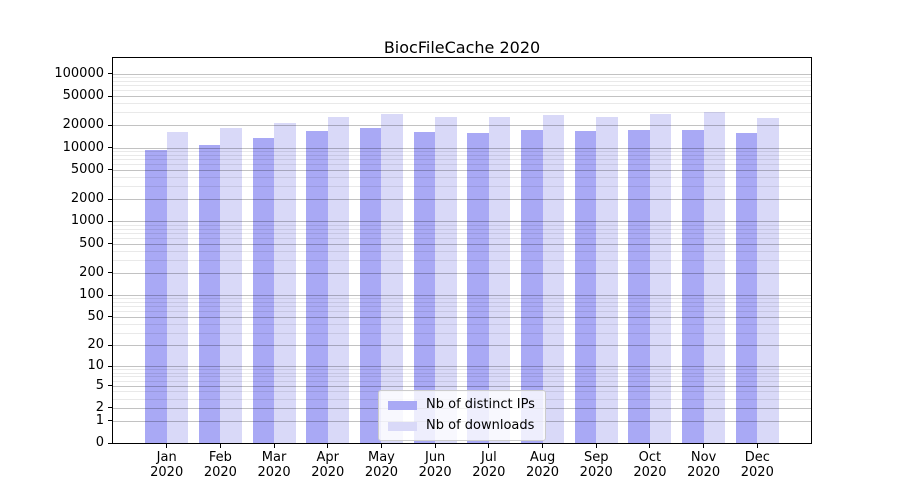  What do you see at coordinates (274, 465) in the screenshot?
I see `x-tick-label: Mar 2020` at bounding box center [274, 465].